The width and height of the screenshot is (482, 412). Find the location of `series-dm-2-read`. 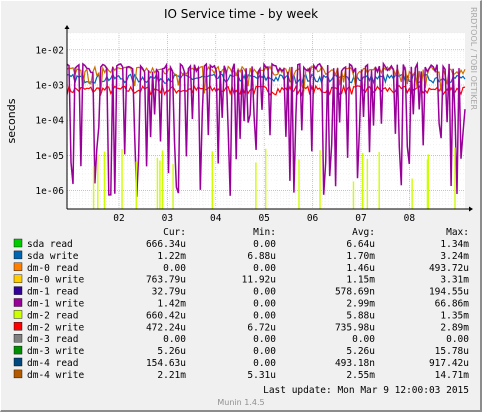

series-dm-2-read is located at coordinates (274, 178).